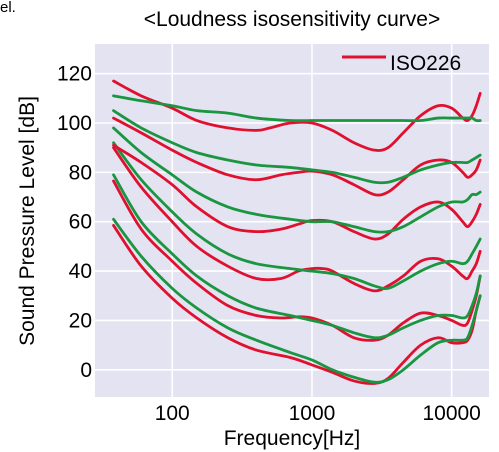  Describe the element at coordinates (80, 271) in the screenshot. I see `y-tick-label: 40` at that location.